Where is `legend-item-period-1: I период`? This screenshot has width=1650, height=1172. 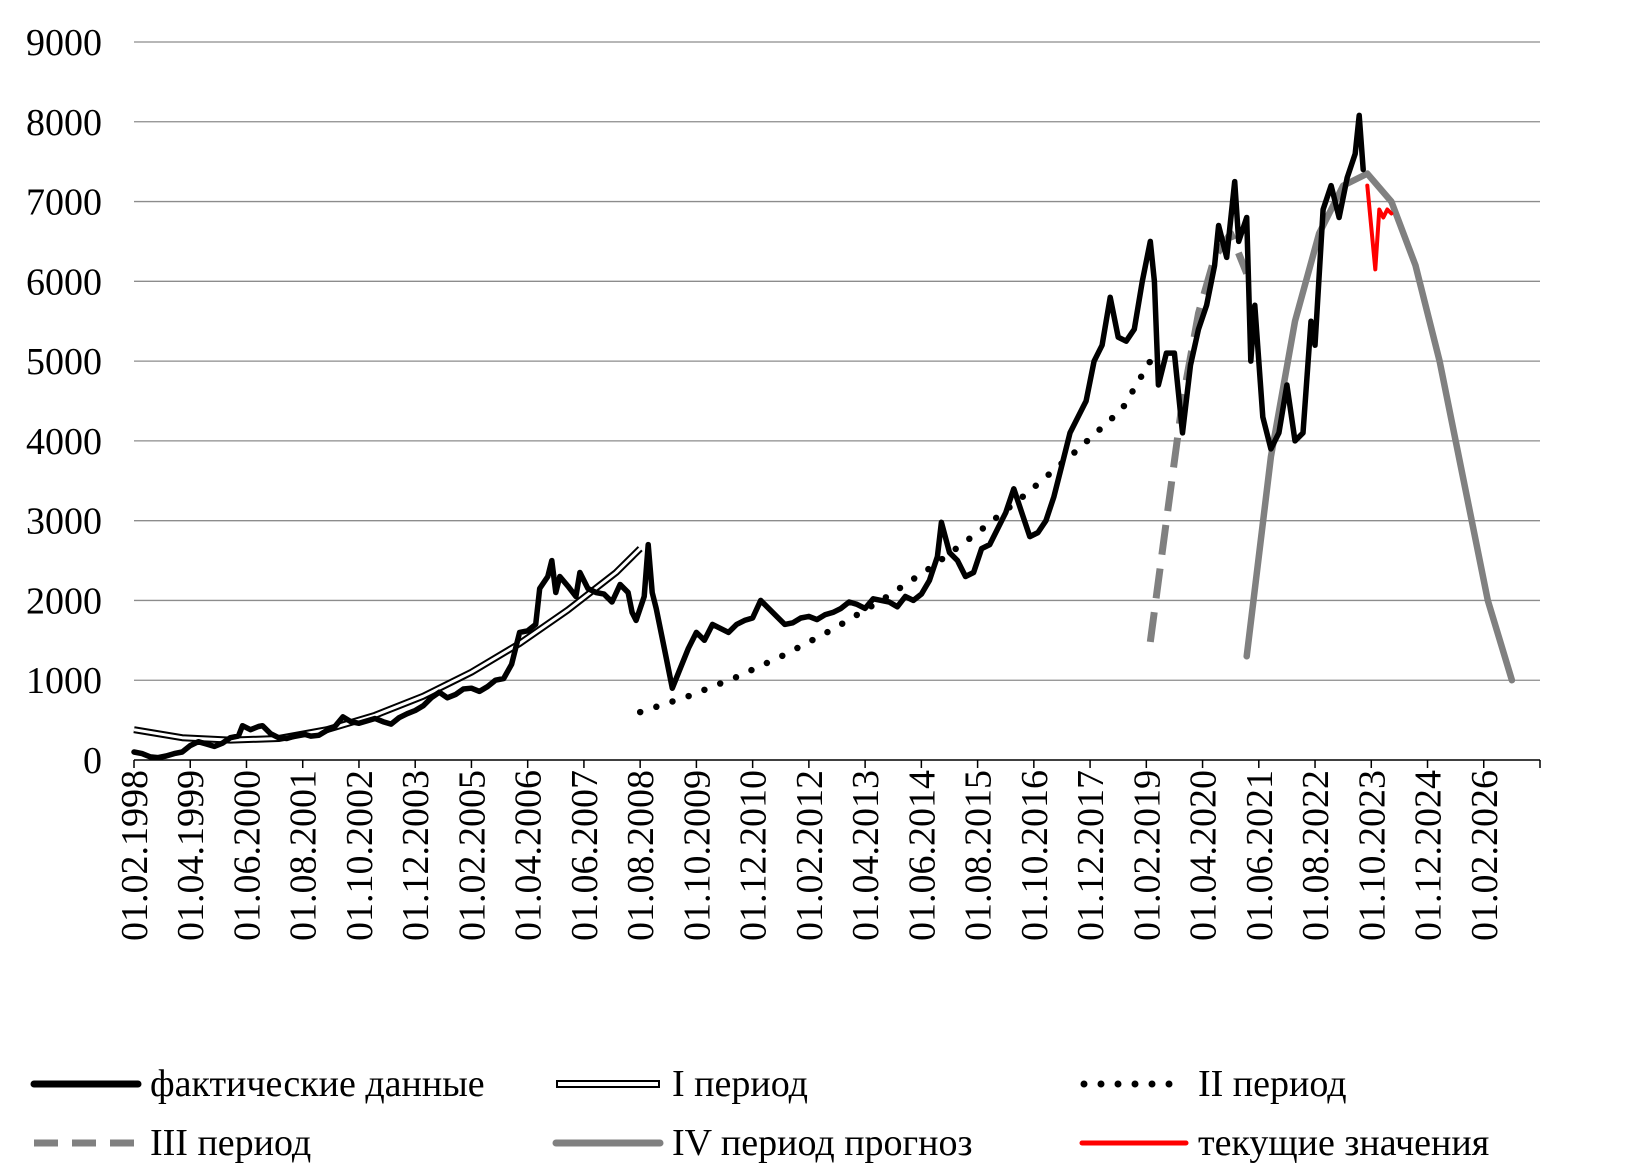
legend-item-period-1: I период is located at coordinates (680, 1084).